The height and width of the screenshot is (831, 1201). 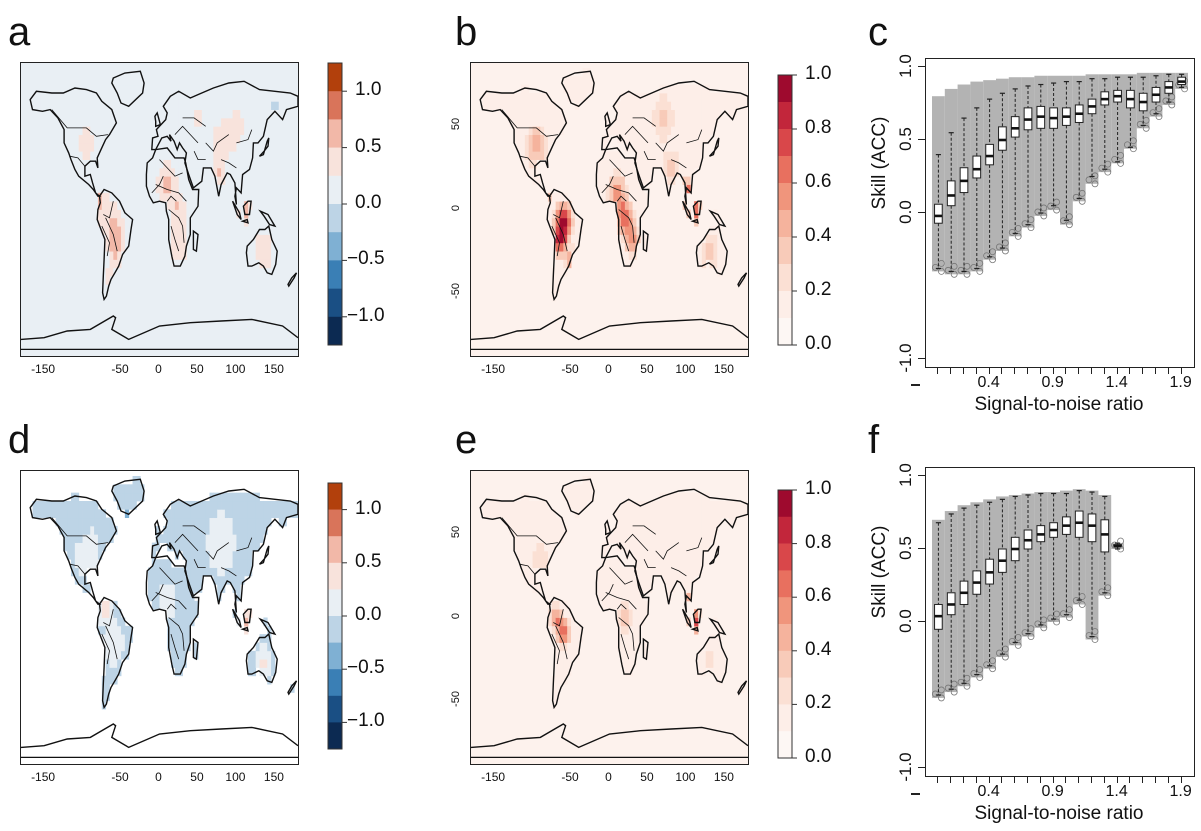 What do you see at coordinates (921, 767) in the screenshot?
I see `y-tick-mark` at bounding box center [921, 767].